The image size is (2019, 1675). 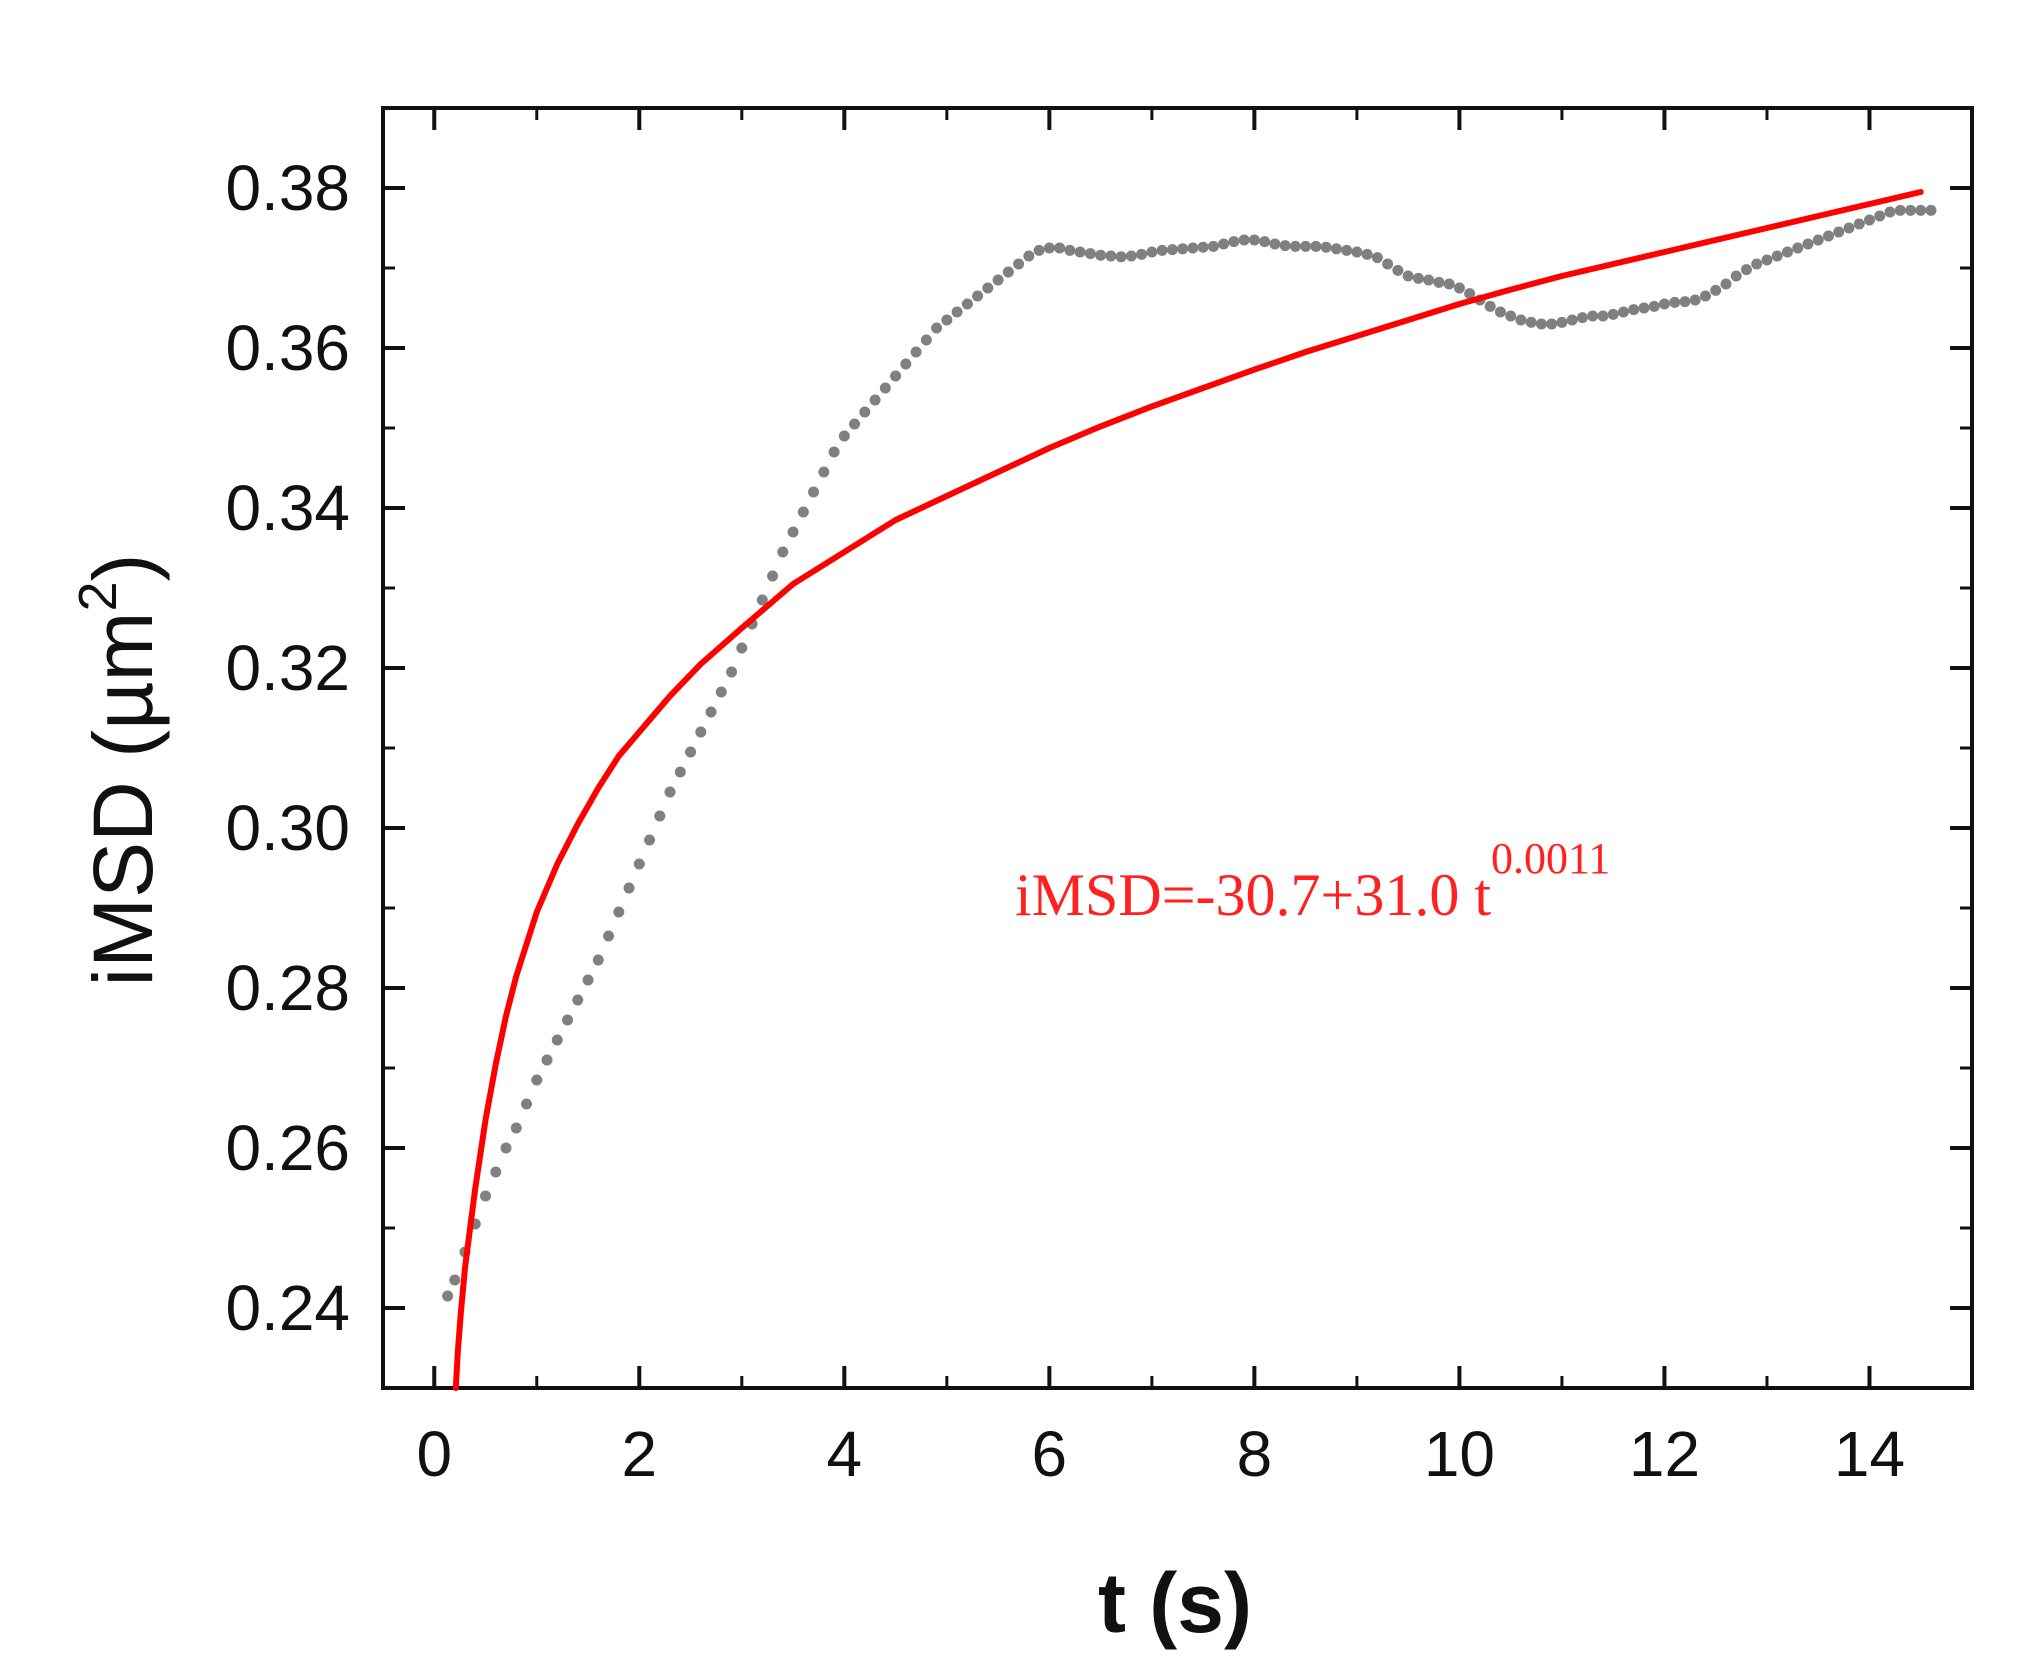 I want to click on y-axis-title-main: iMSD (µm, so click(x=123, y=799).